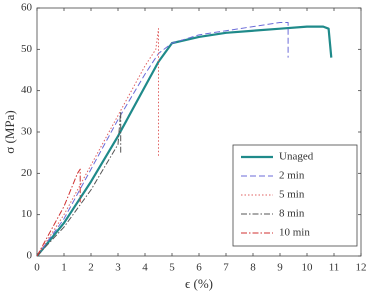  Describe the element at coordinates (296, 157) in the screenshot. I see `legend-label: Unaged` at that location.